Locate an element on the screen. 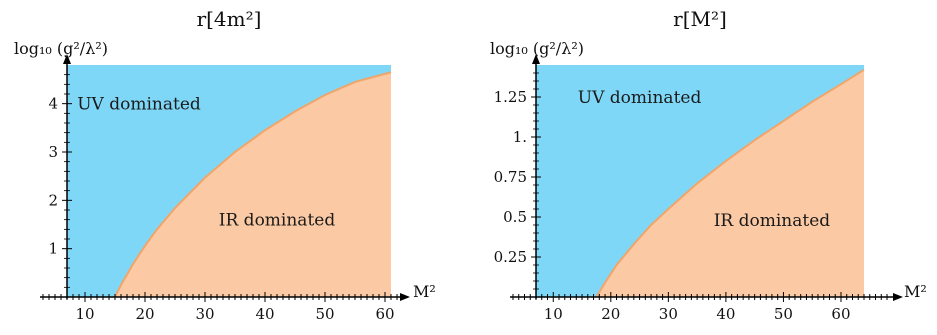  y-tick-label: 1.25 is located at coordinates (510, 97).